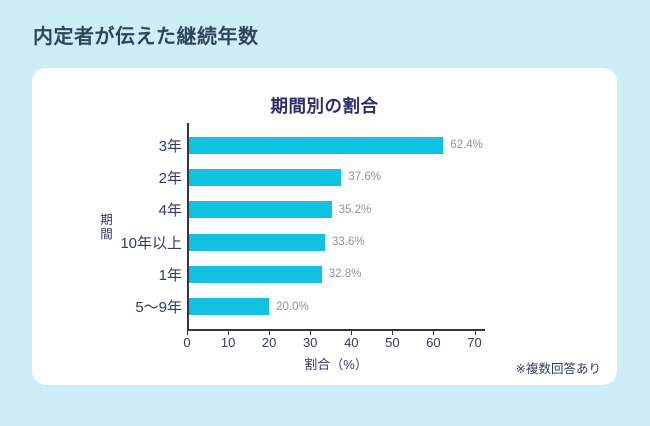 This screenshot has width=650, height=426. Describe the element at coordinates (466, 145) in the screenshot. I see `value-label: 62.4%` at that location.